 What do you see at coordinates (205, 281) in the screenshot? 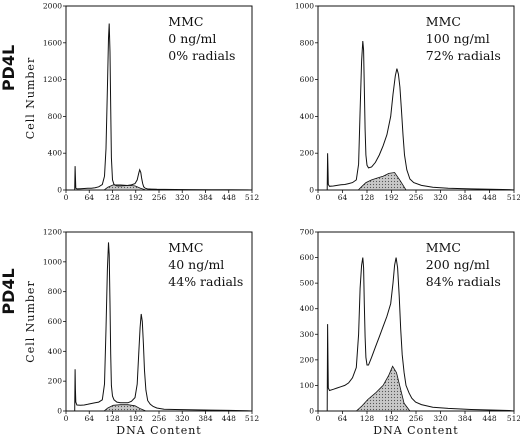
I see `panel-annotation-line: 44% radials` at bounding box center [205, 281].